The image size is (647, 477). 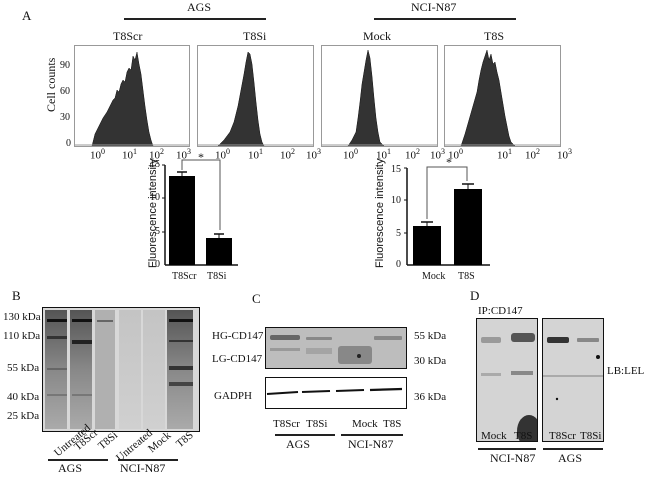 I want to click on blot-gadph, so click(x=336, y=393).